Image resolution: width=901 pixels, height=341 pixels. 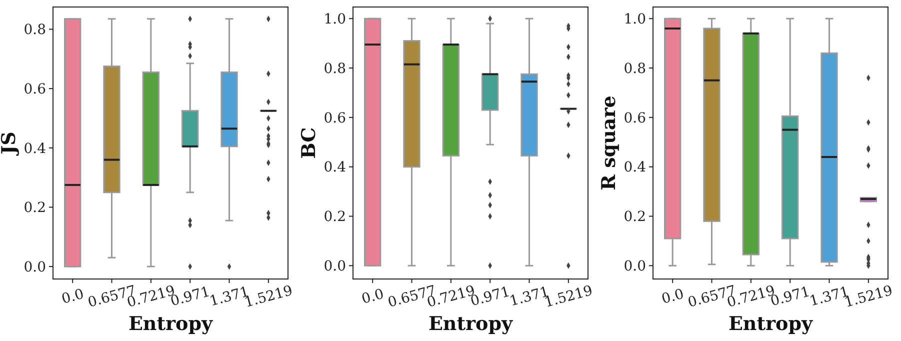 I want to click on y-axis-title: BC, so click(x=309, y=143).